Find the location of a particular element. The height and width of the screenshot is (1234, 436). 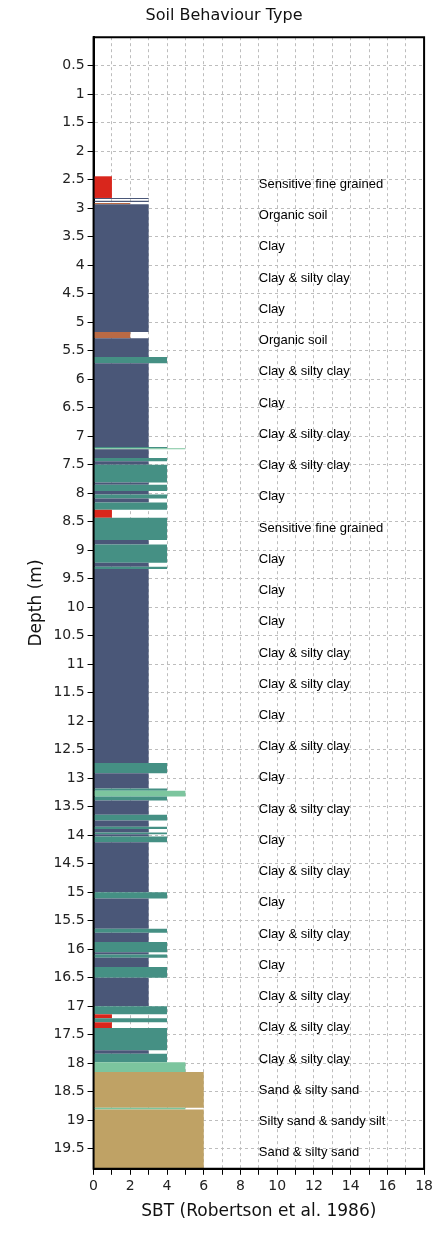

y-tick-label: 10.5 is located at coordinates (69, 634).